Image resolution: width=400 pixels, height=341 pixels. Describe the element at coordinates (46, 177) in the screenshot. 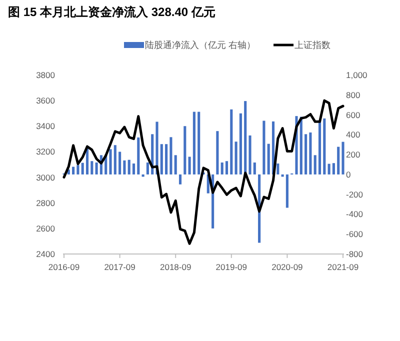

I see `y-tick-label: 3000` at that location.